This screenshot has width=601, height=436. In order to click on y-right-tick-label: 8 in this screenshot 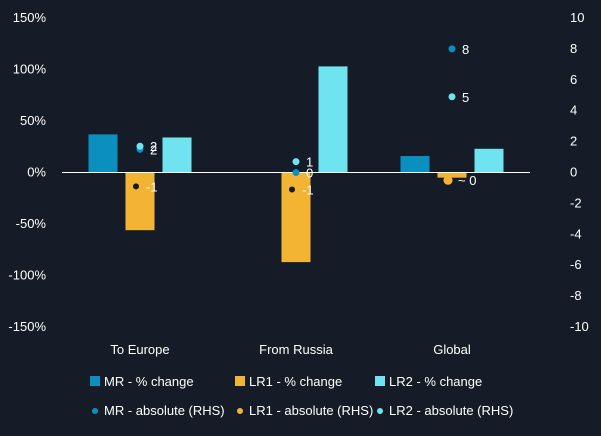, I will do `click(573, 48)`.